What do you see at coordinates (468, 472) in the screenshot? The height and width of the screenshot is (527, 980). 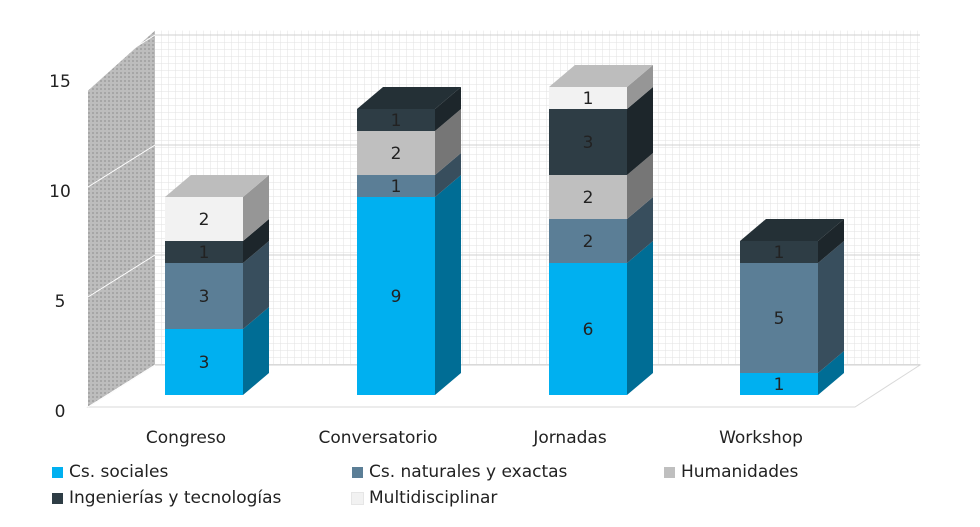 I see `legend-label: Cs. naturales y exactas` at bounding box center [468, 472].